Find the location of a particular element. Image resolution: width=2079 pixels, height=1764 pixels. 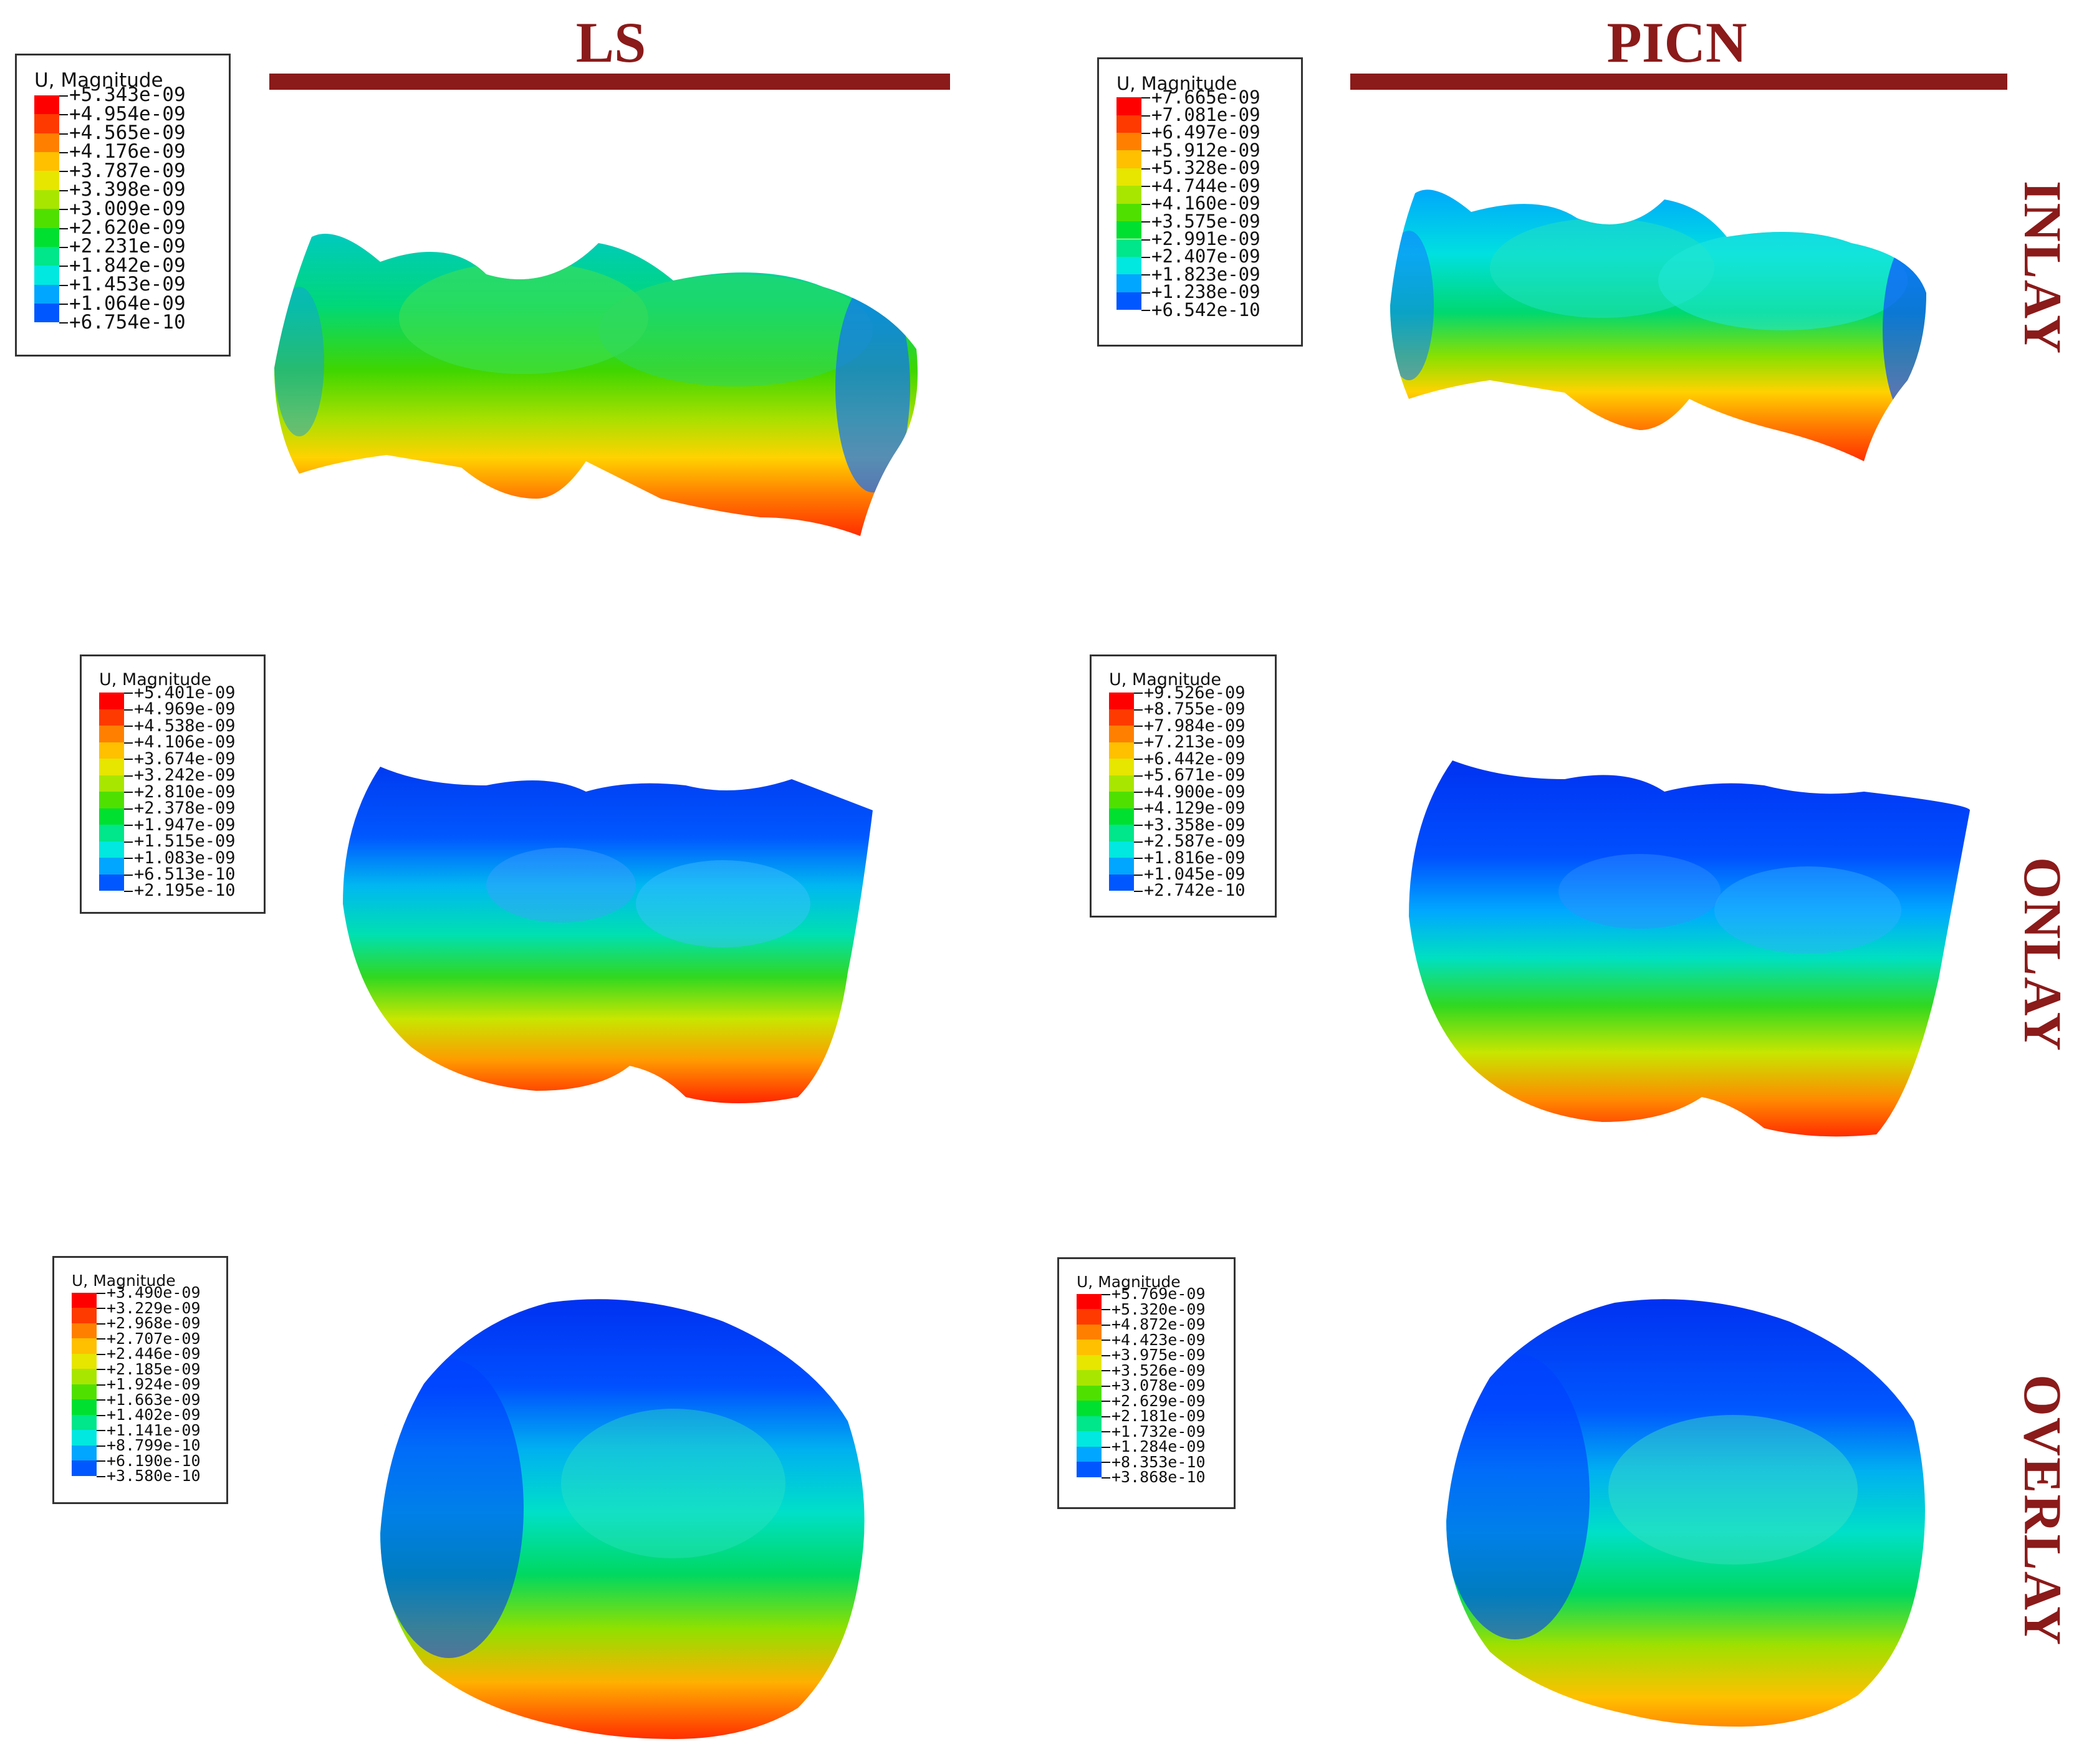

legend-value: +4.900e-09 is located at coordinates (1195, 792).